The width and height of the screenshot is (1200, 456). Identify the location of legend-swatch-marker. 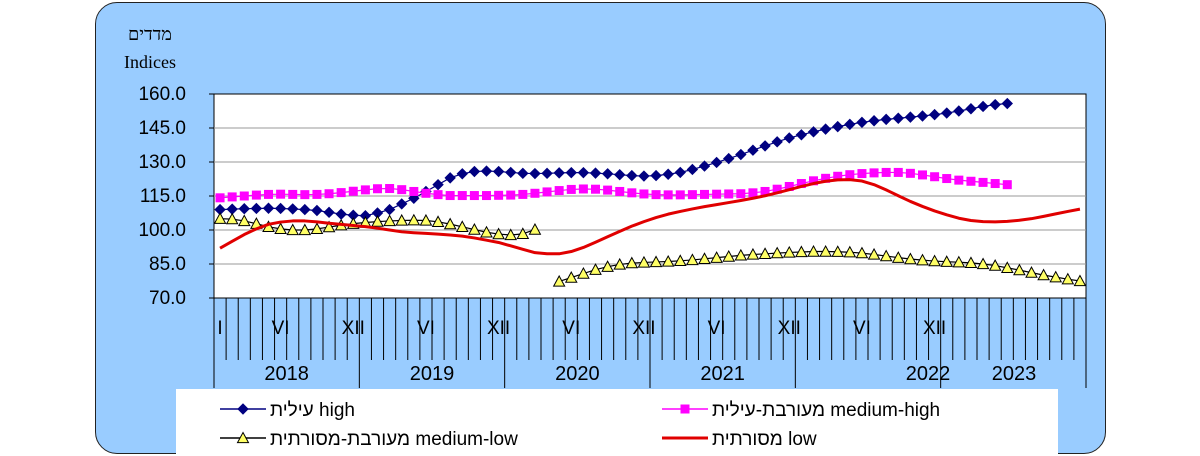
(685, 409).